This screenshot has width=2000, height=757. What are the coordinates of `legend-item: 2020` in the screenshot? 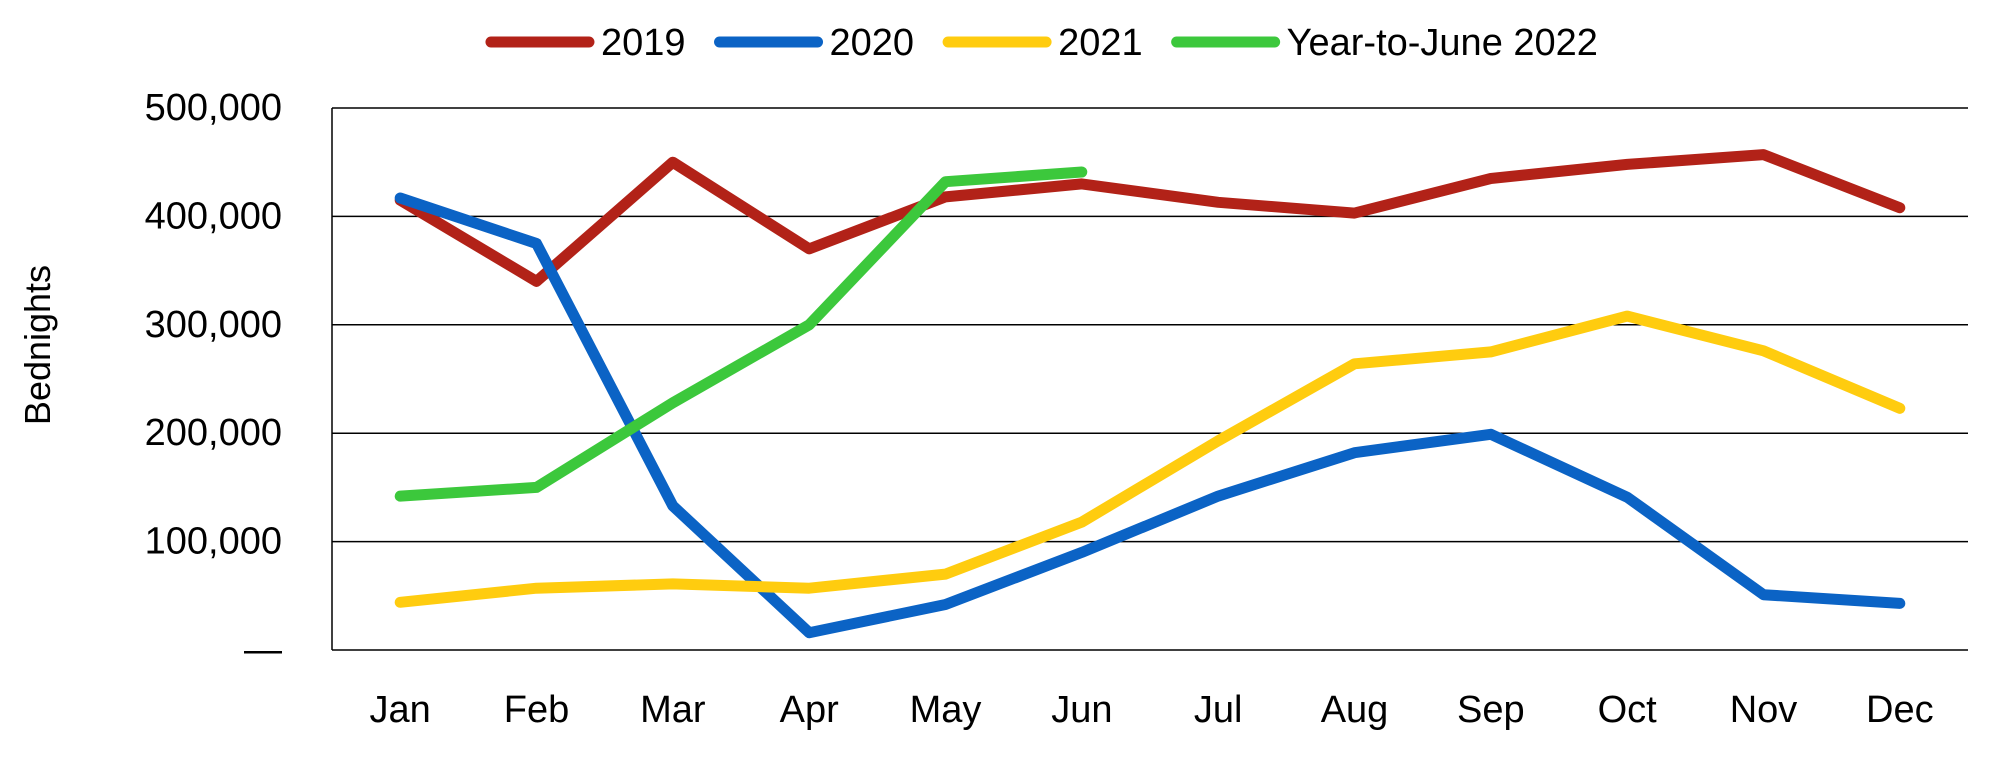 It's located at (814, 43).